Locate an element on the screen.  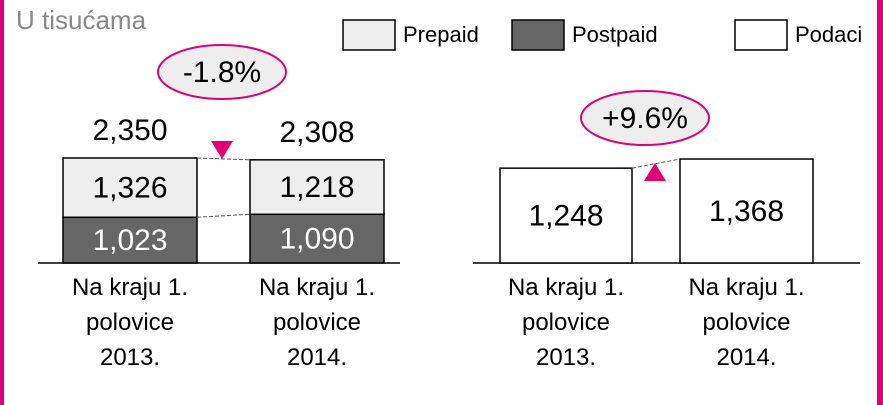
value-label: 1,218 is located at coordinates (316, 187).